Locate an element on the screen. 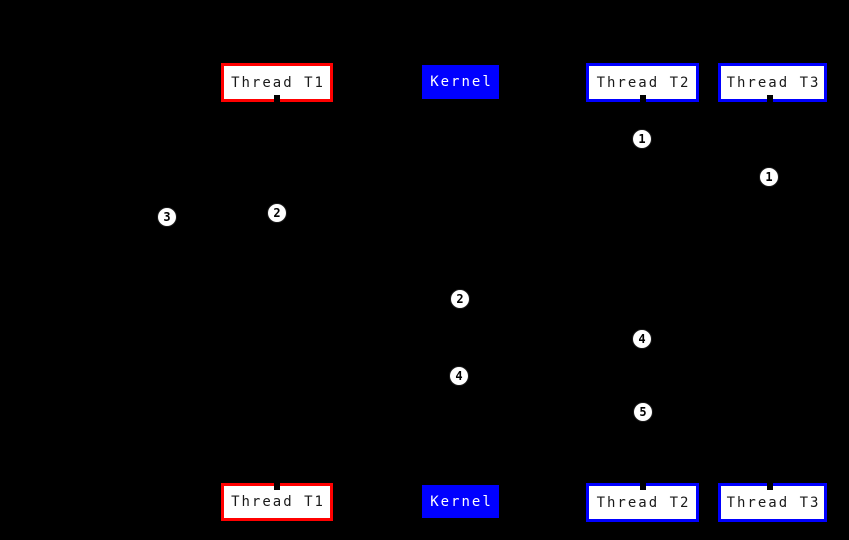 The height and width of the screenshot is (540, 849). actor-box-thread-t2-top: Thread T2 is located at coordinates (642, 83).